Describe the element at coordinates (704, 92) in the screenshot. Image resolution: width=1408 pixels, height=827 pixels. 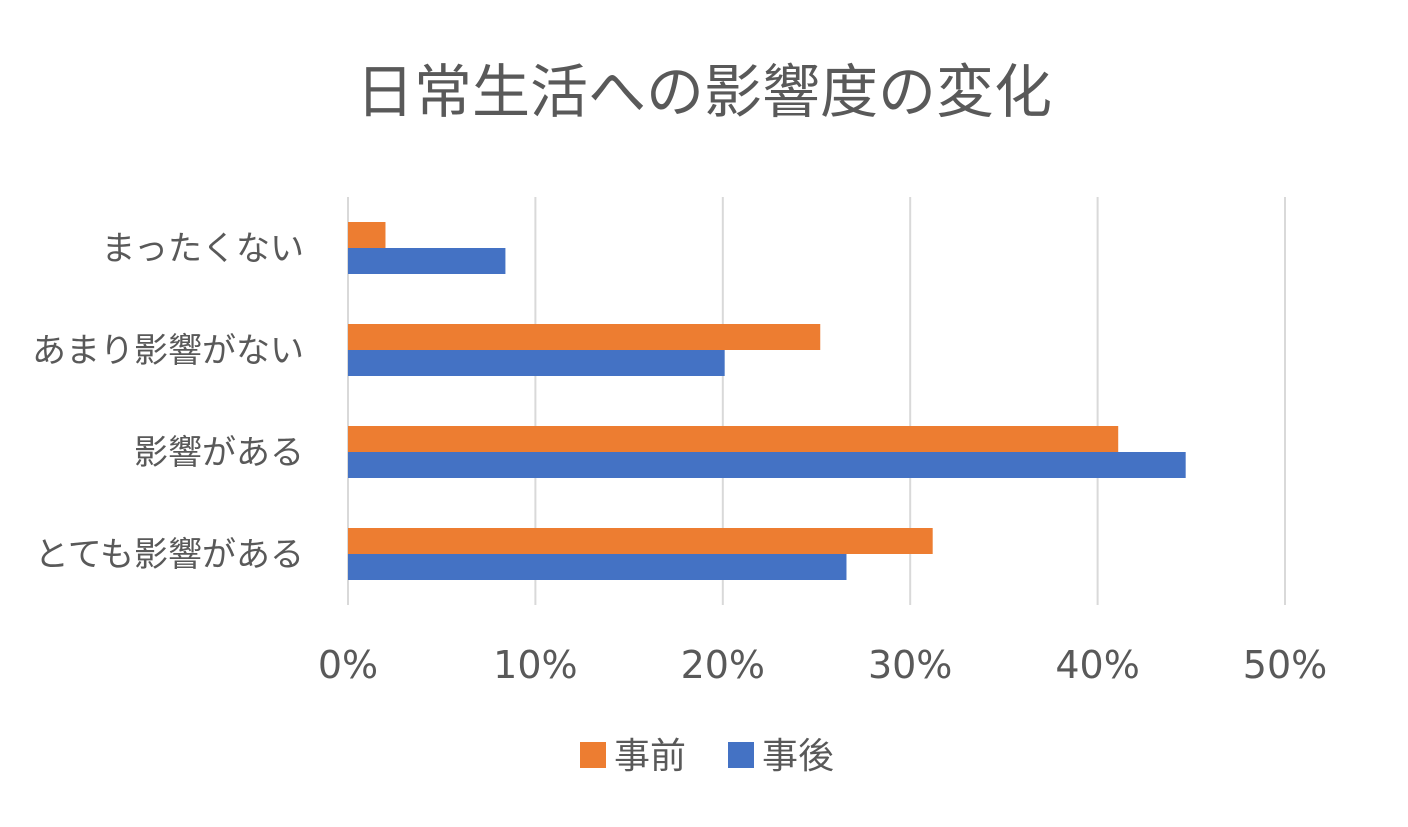
I see `chart-title: 日常生活への影響度の変化` at that location.